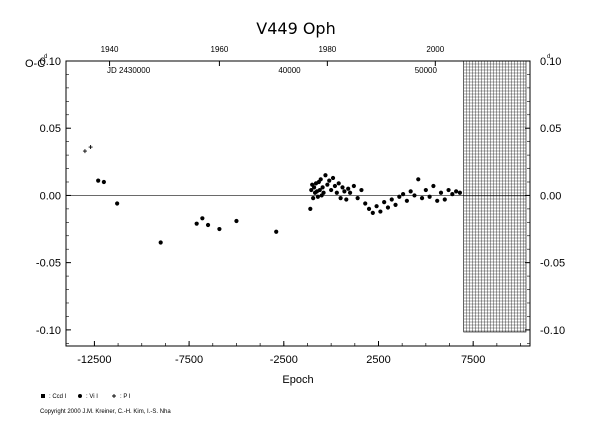 The image size is (590, 425). Describe the element at coordinates (550, 129) in the screenshot. I see `y-tick-label-right: 0.05` at that location.